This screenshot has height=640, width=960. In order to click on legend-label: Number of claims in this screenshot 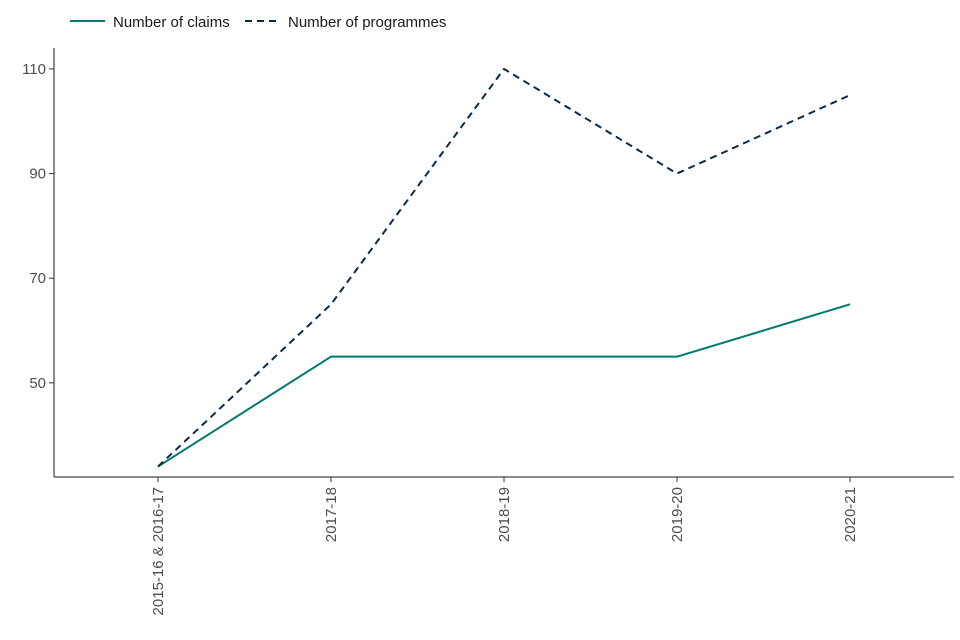, I will do `click(171, 22)`.